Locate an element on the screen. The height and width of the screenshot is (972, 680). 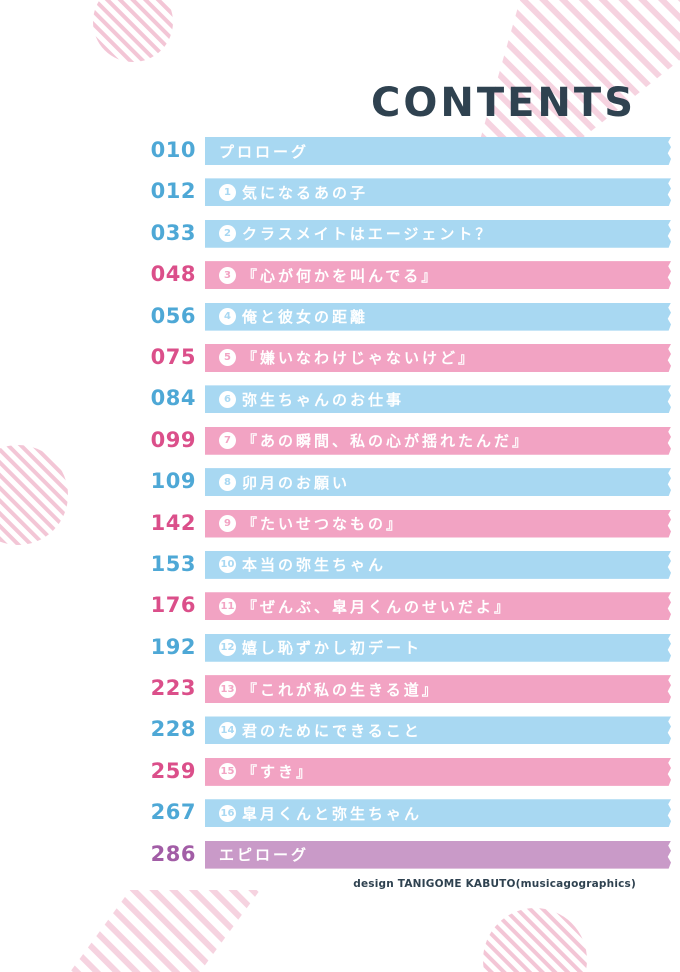
chapter-bar: 1 気になるあの子 is located at coordinates (438, 192).